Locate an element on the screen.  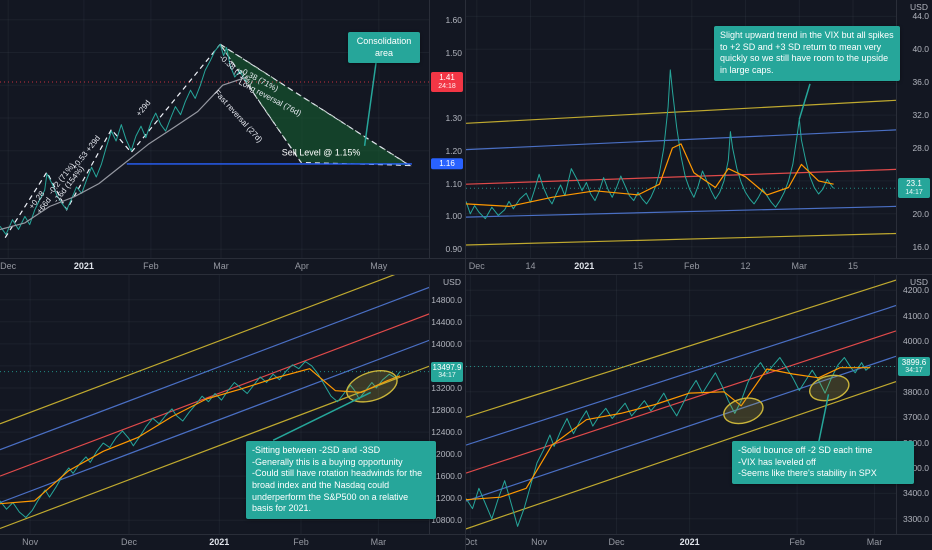
time-axis: Dec 14 2021 15 Feb 12 Mar 15 is located at coordinates (699, 266).